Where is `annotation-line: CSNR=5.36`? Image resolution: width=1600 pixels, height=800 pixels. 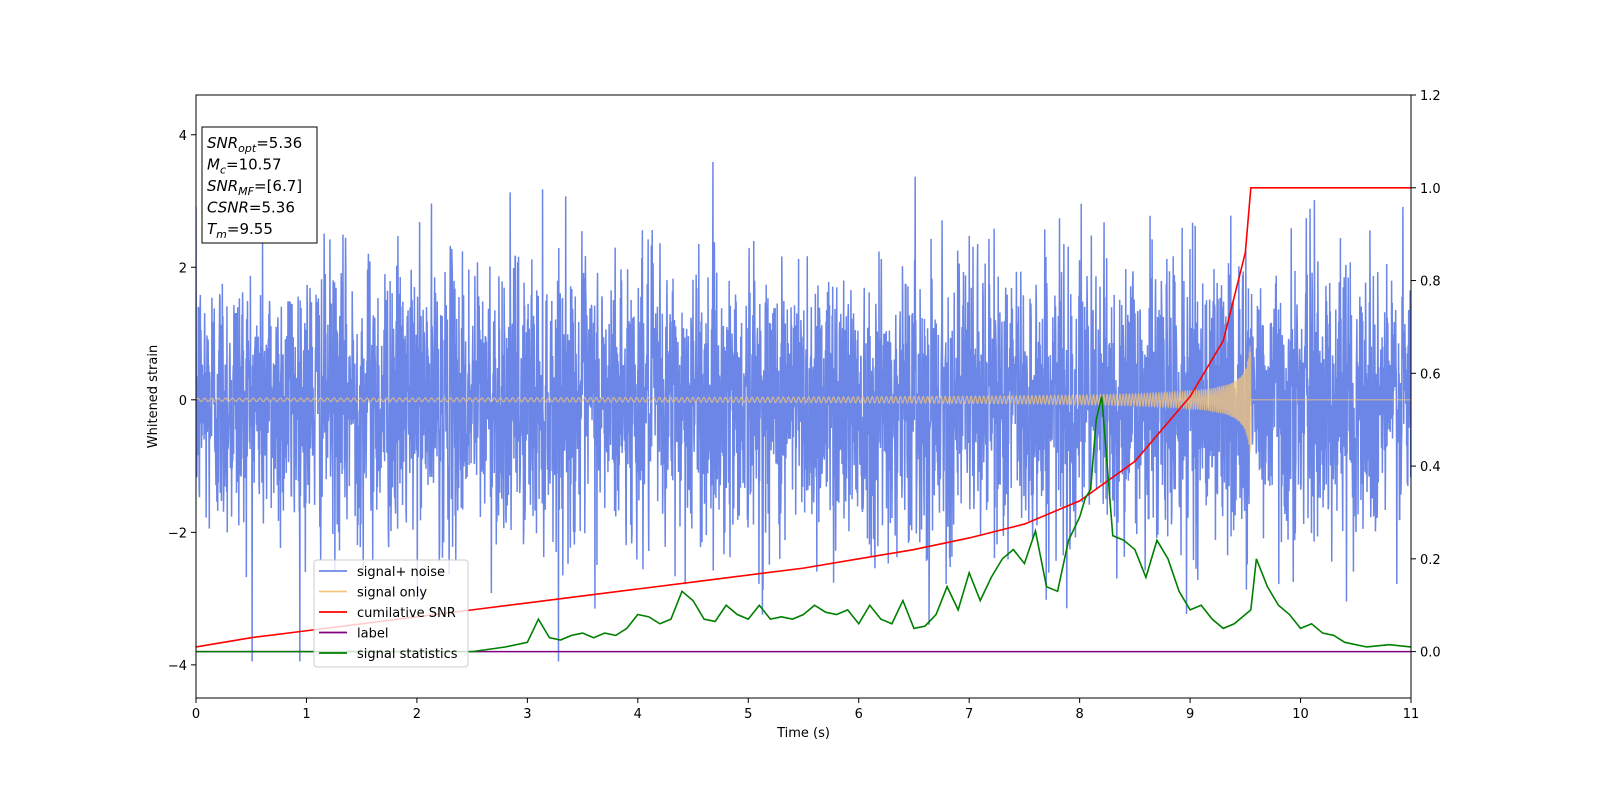 annotation-line: CSNR=5.36 is located at coordinates (251, 208).